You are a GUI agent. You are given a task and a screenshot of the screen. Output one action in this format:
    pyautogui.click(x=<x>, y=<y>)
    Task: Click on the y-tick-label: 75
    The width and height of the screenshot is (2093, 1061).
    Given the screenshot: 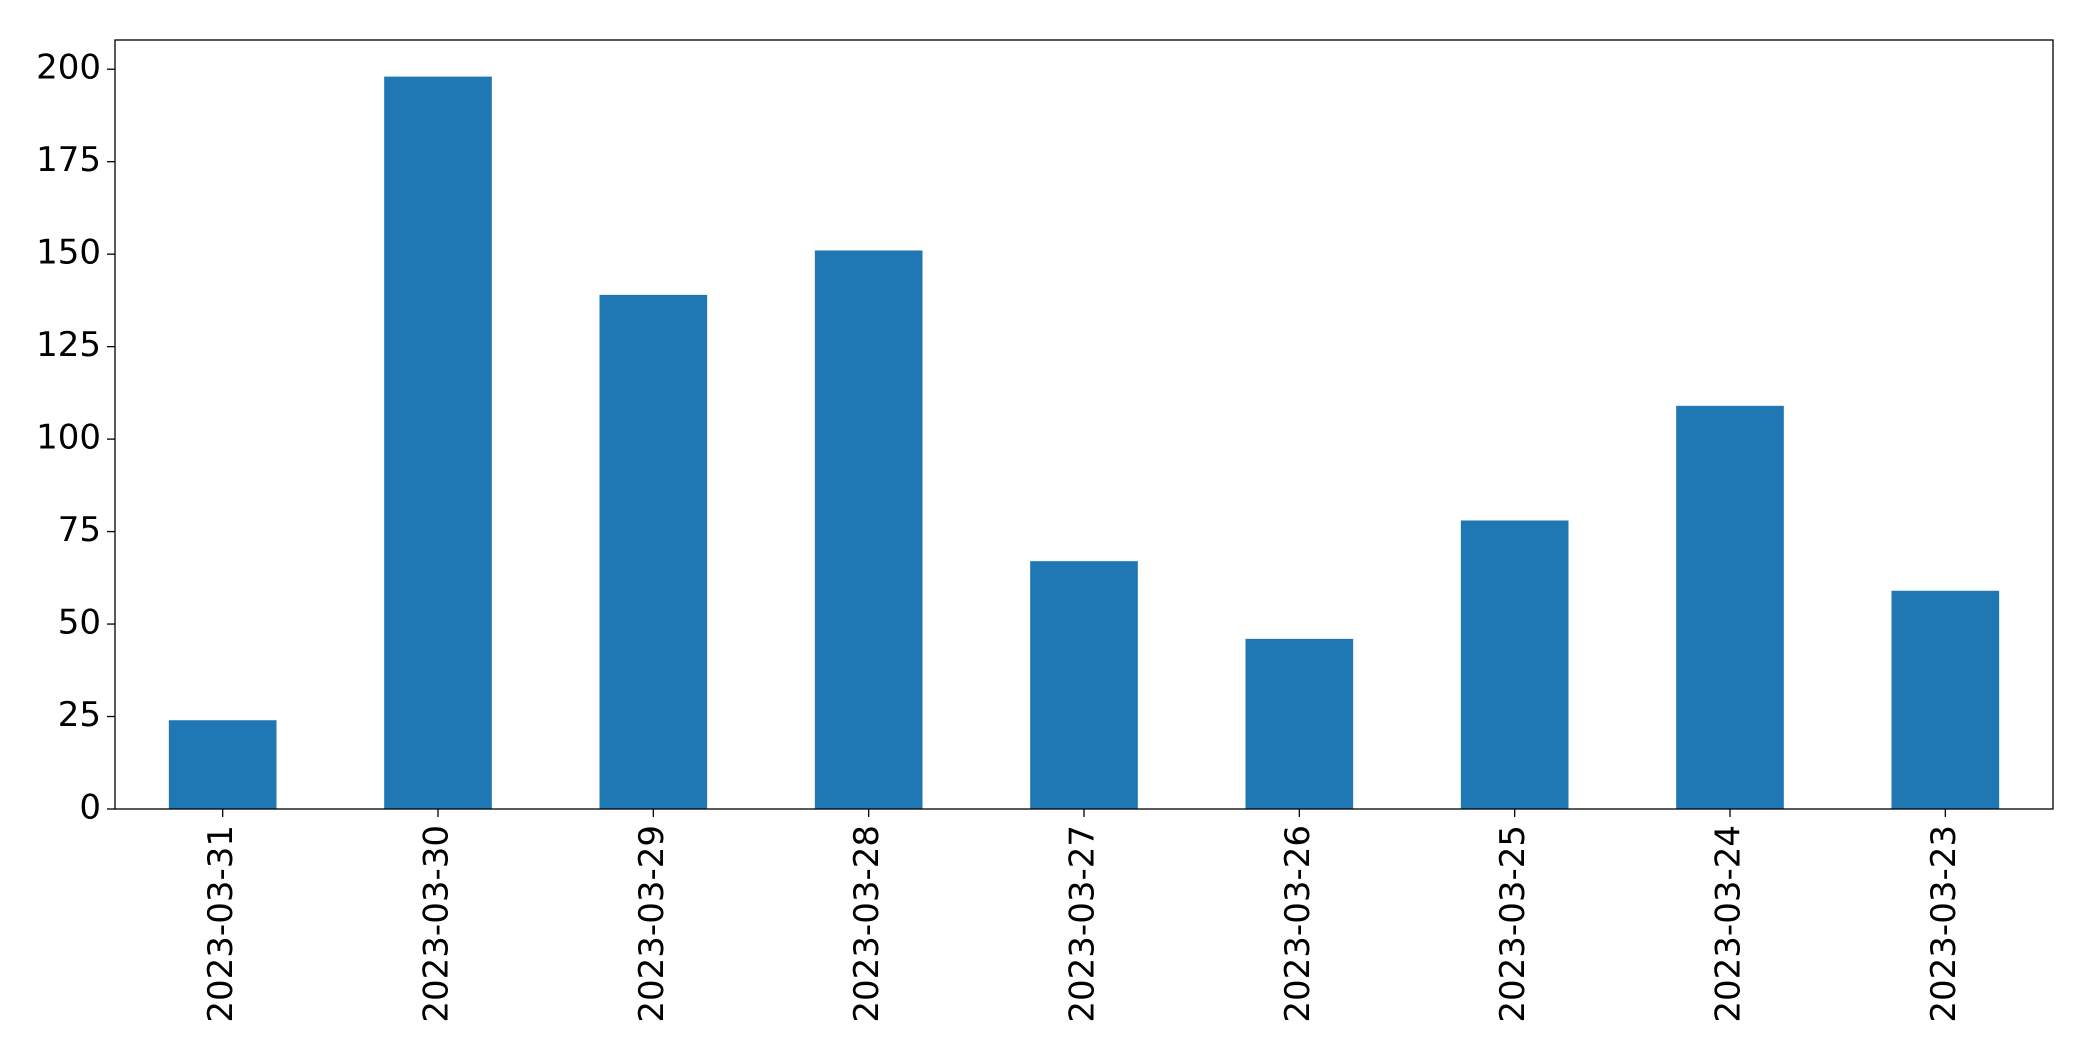 What is the action you would take?
    pyautogui.click(x=79, y=530)
    